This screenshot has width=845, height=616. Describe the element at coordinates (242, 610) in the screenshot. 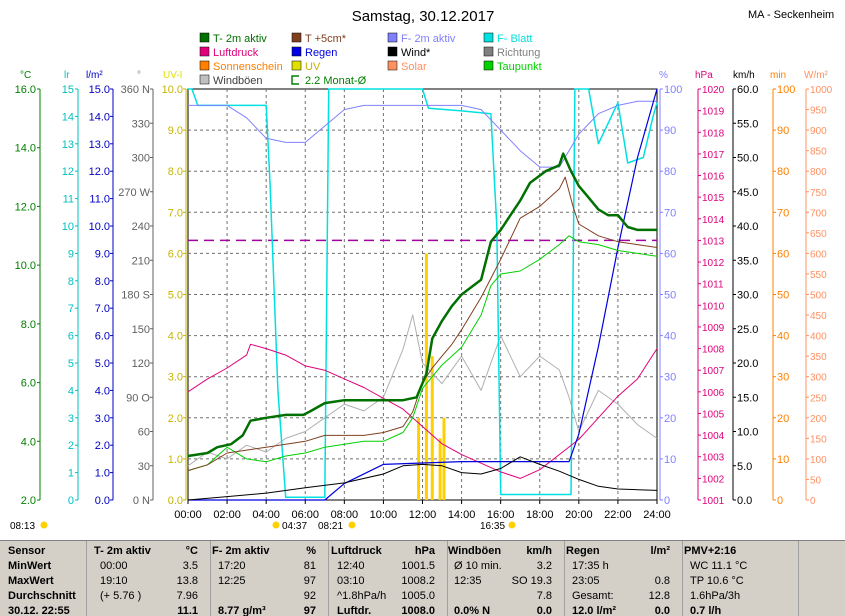

I see `cell-left: 8.77 g/m³` at that location.